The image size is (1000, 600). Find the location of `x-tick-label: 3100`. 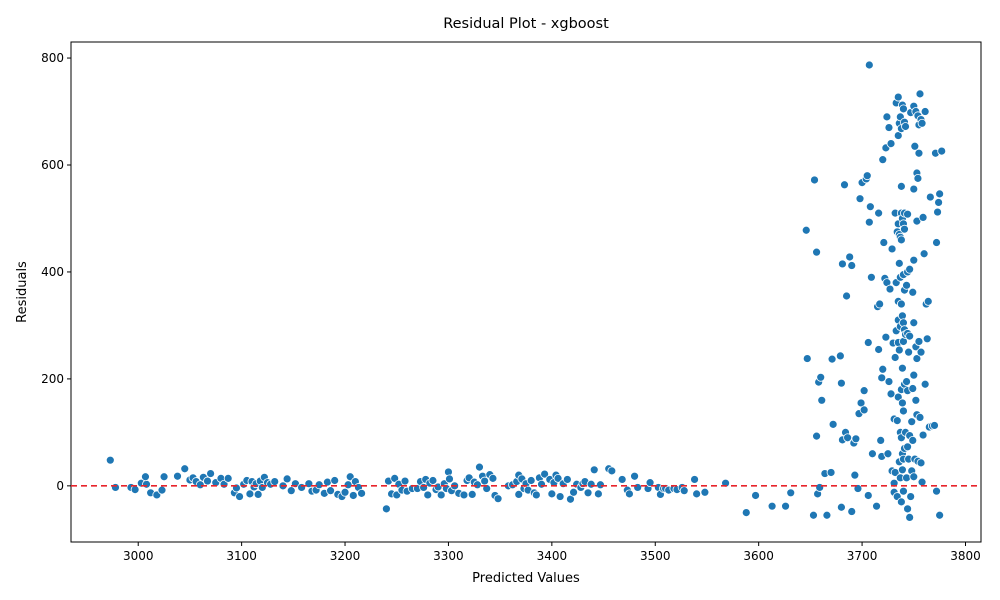

x-tick-label: 3100 is located at coordinates (241, 556).